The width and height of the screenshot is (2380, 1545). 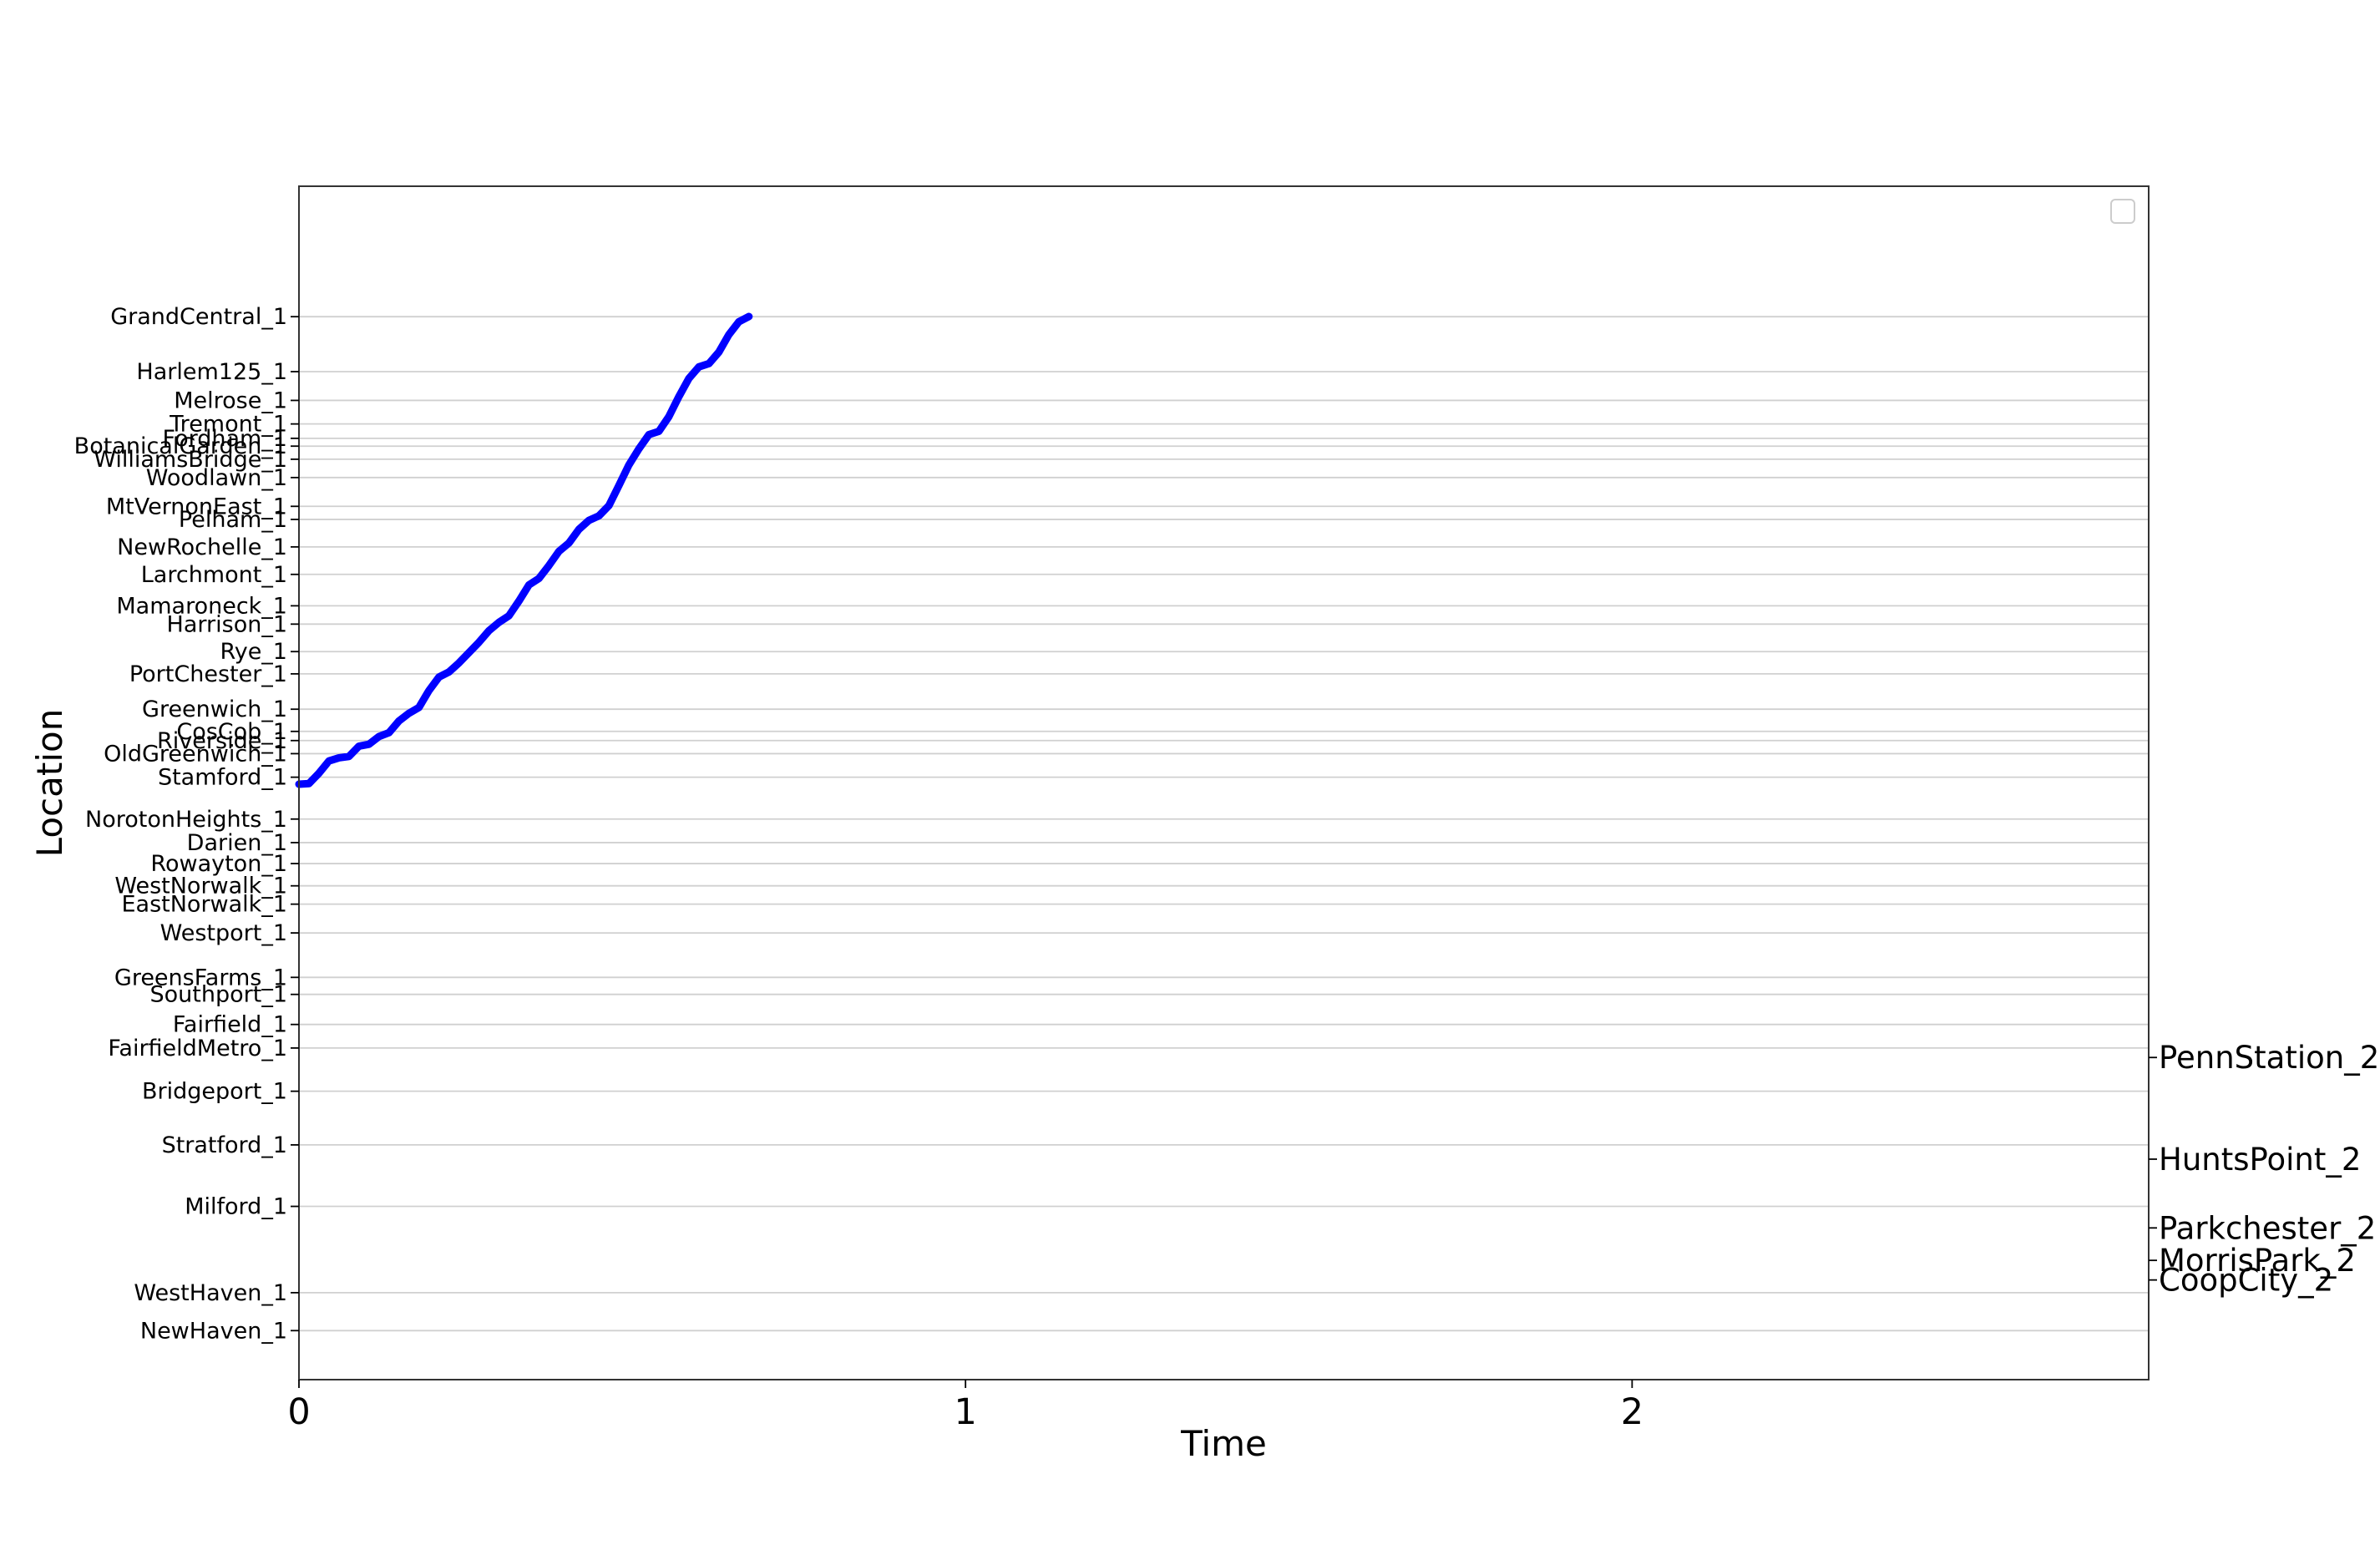 What do you see at coordinates (200, 886) in the screenshot?
I see `y-tick-label: WestNorwalk_1` at bounding box center [200, 886].